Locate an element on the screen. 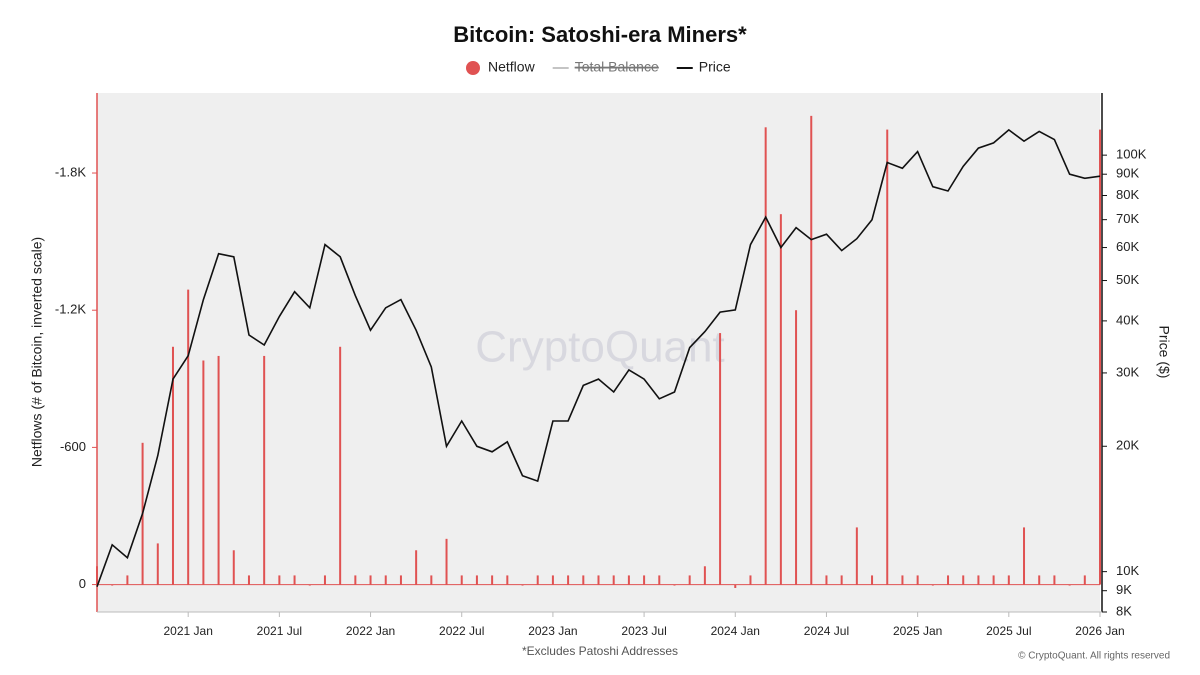 The height and width of the screenshot is (675, 1200). y-tick-label: -600 is located at coordinates (73, 446).